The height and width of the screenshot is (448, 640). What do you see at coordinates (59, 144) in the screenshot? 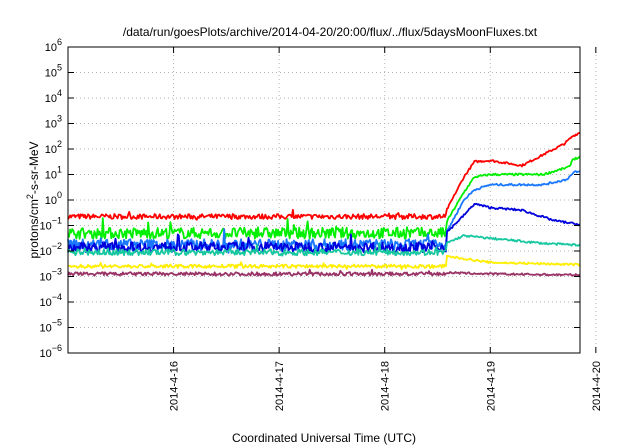
I see `y-tick-exponent: 2` at bounding box center [59, 144].